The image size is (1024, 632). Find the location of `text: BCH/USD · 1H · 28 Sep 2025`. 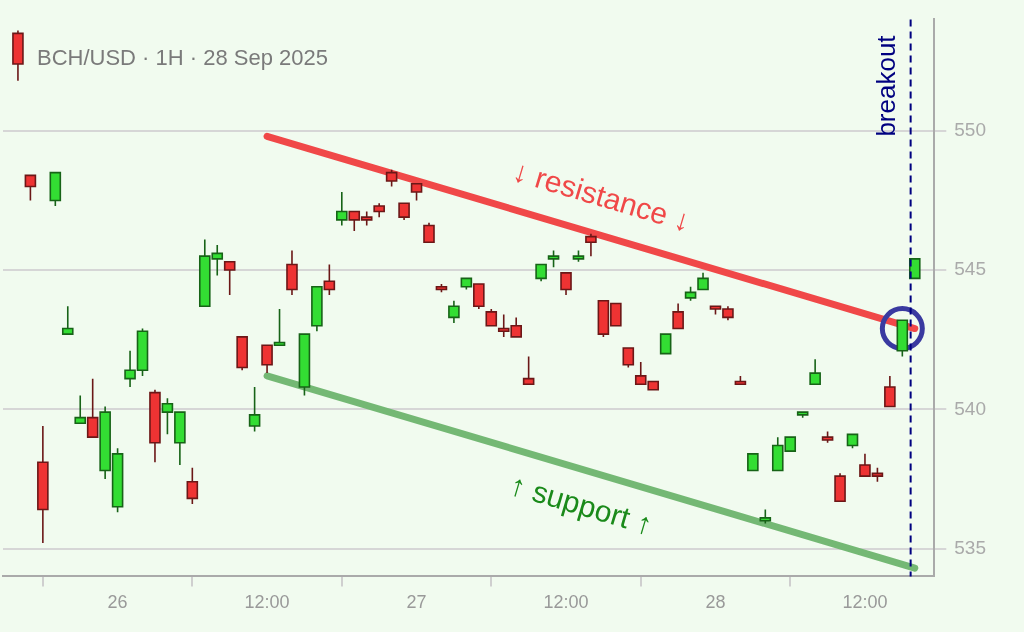

text: BCH/USD · 1H · 28 Sep 2025 is located at coordinates (183, 58).